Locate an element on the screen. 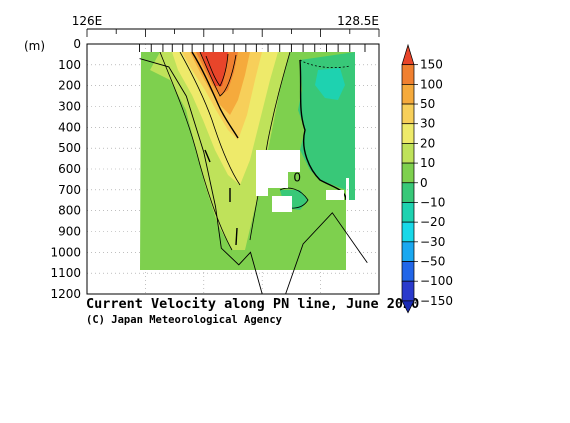 The height and width of the screenshot is (423, 570). y-tick-label: 600 is located at coordinates (69, 169).